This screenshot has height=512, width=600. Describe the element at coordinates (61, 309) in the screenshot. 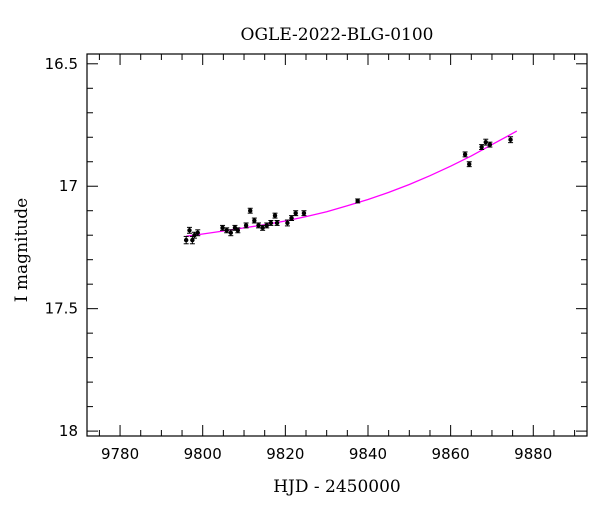

I see `y-tick-label: 17.5` at that location.